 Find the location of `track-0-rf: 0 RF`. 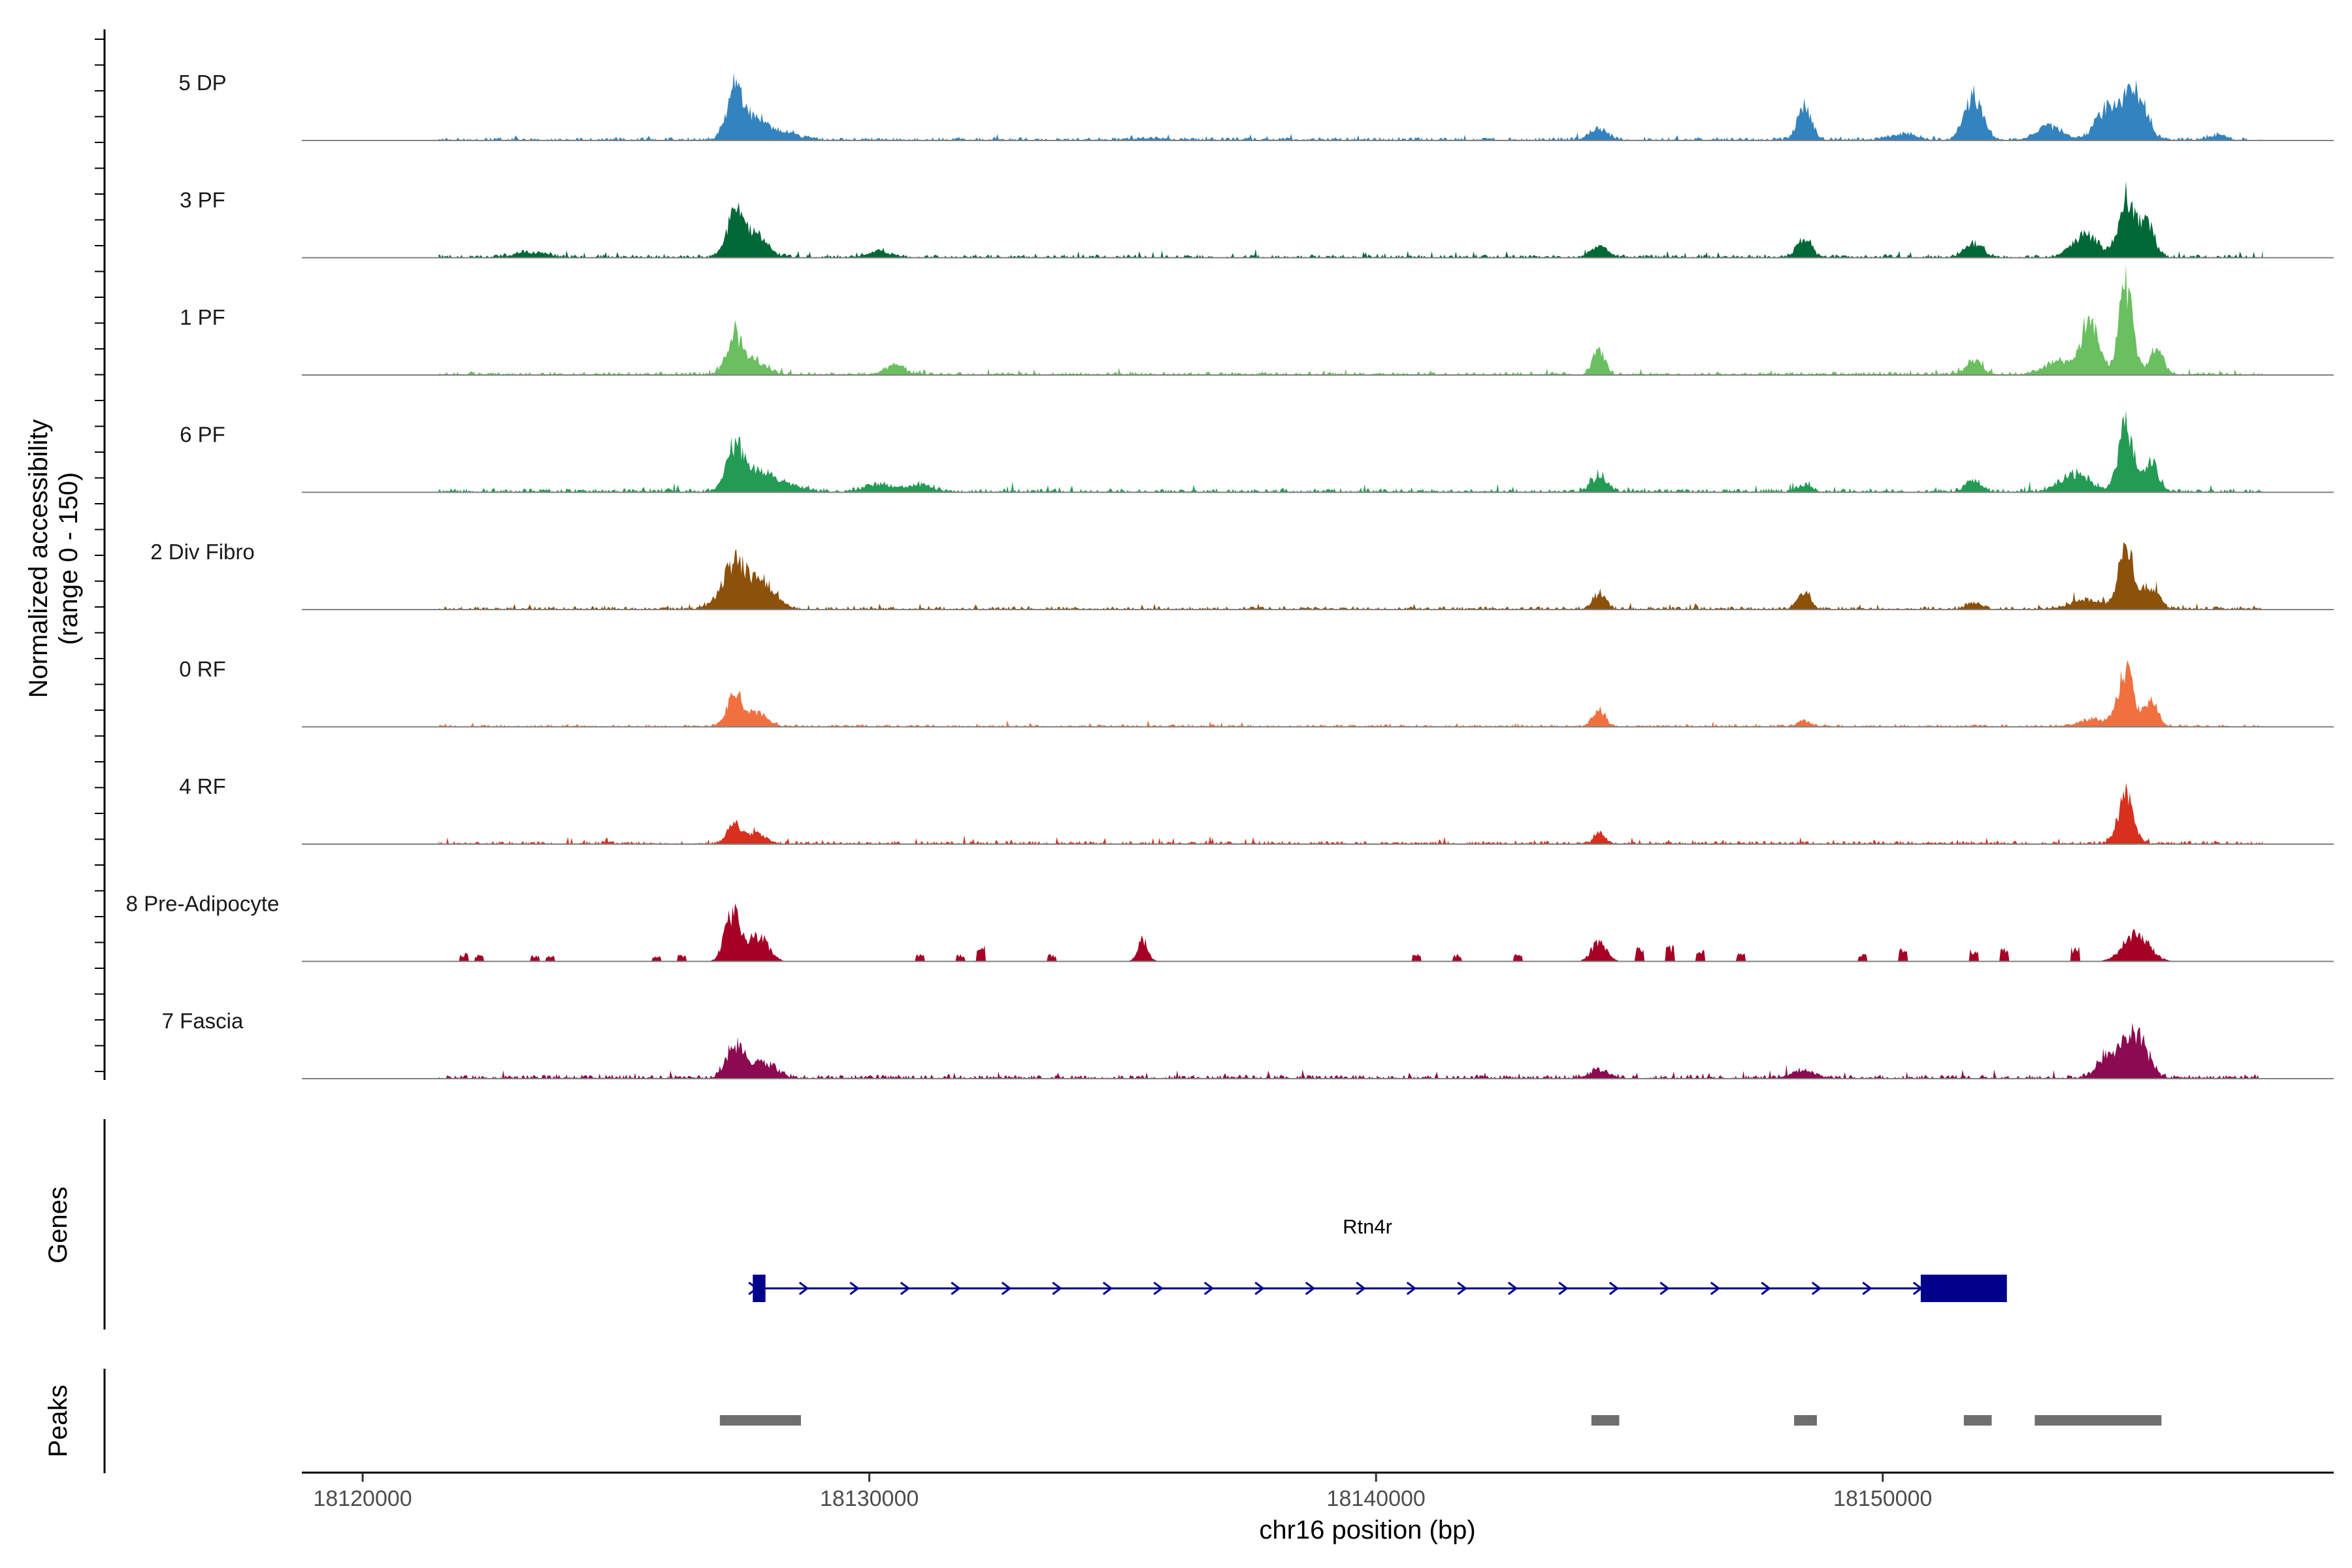

track-0-rf: 0 RF is located at coordinates (1256, 692).